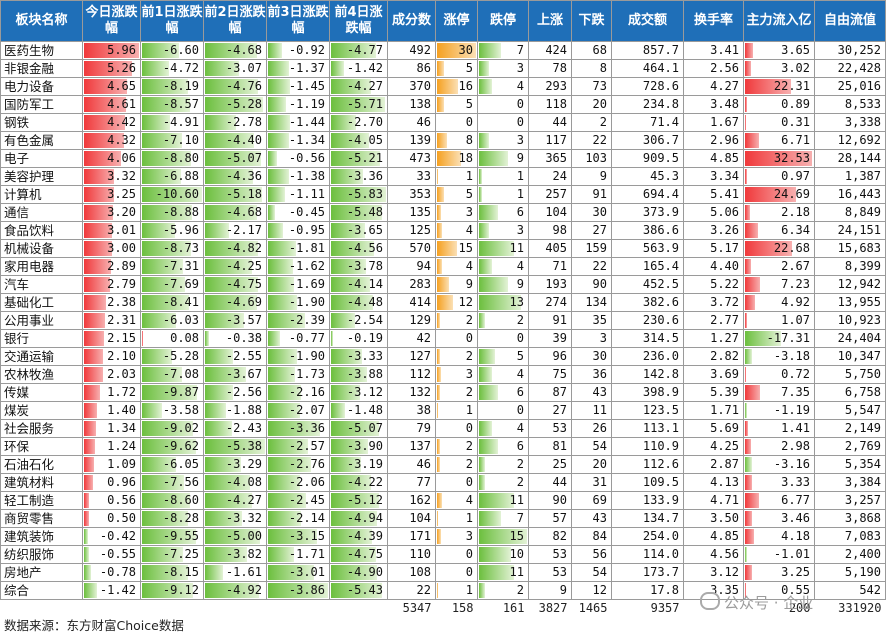 The height and width of the screenshot is (635, 893). I want to click on cell-value: 2.89, so click(121, 266).